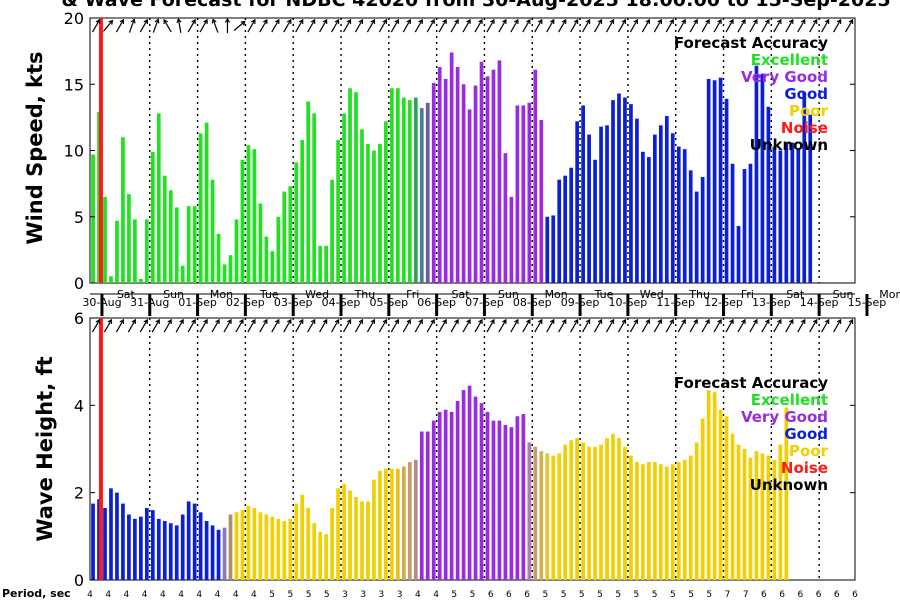 This screenshot has height=600, width=900. I want to click on day-date: 04-Sep, so click(341, 302).